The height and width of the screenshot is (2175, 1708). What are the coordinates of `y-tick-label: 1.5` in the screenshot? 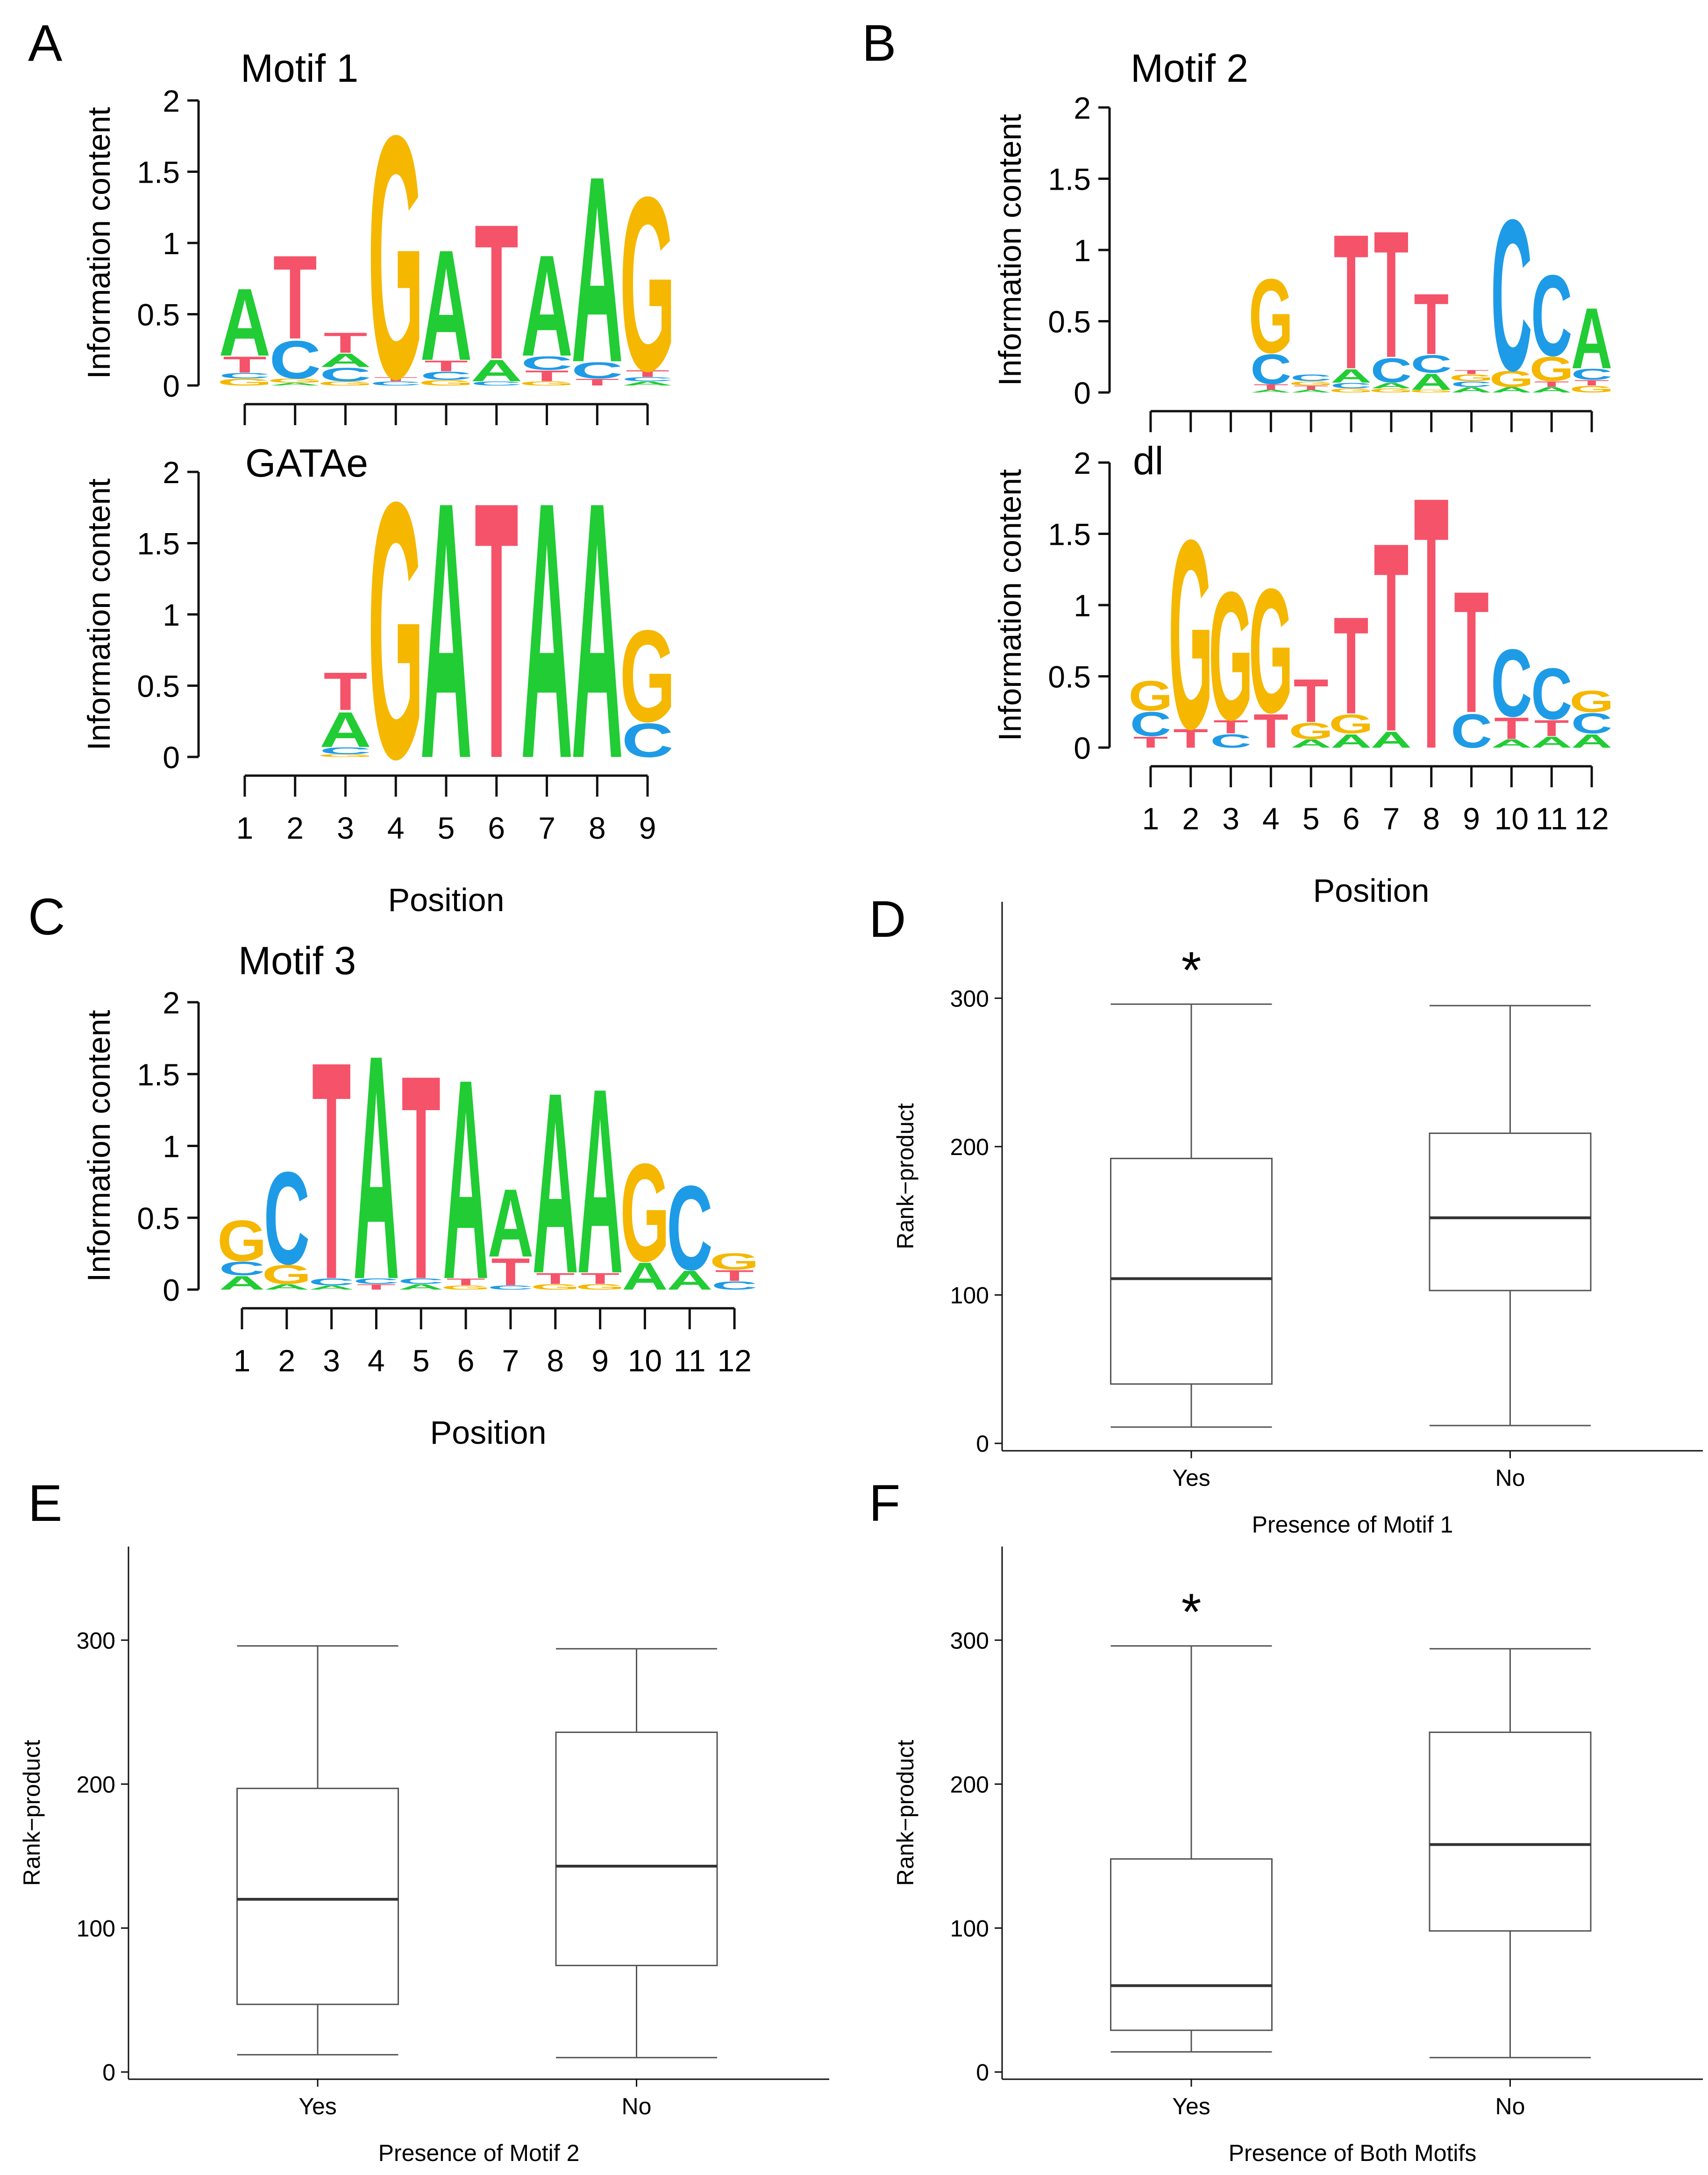 It's located at (1069, 534).